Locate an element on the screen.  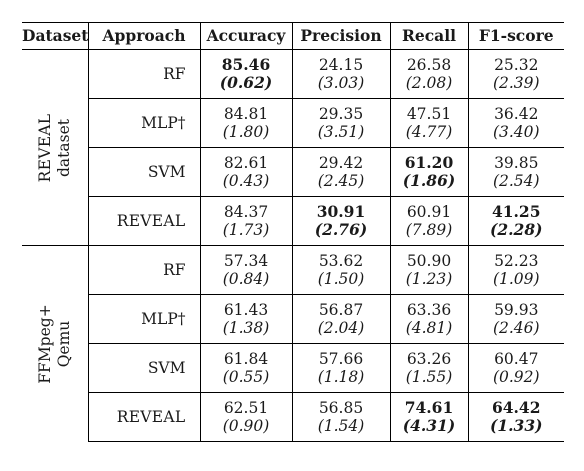
precision-cell: 29.42 (2.45) is located at coordinates (340, 172).